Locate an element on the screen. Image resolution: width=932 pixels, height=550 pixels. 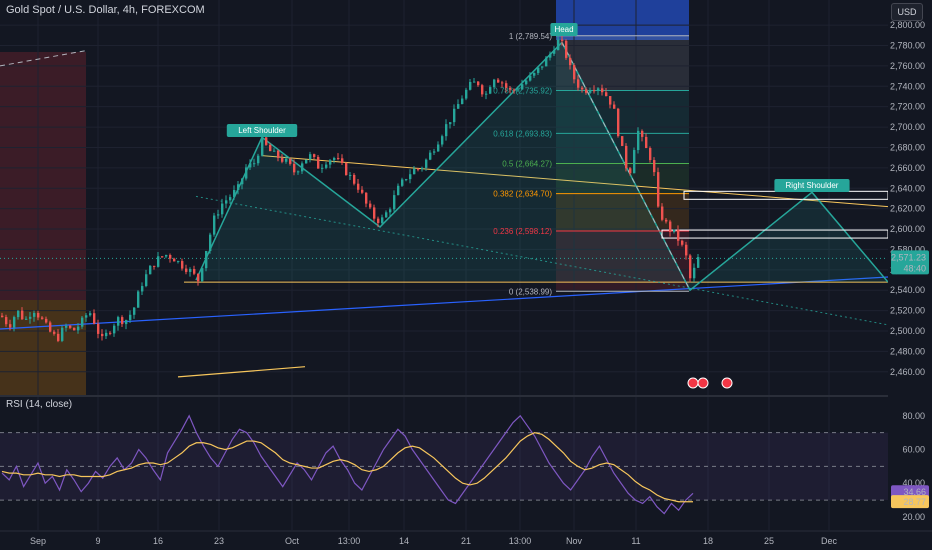
rsi-value-tag is located at coordinates (910, 492).